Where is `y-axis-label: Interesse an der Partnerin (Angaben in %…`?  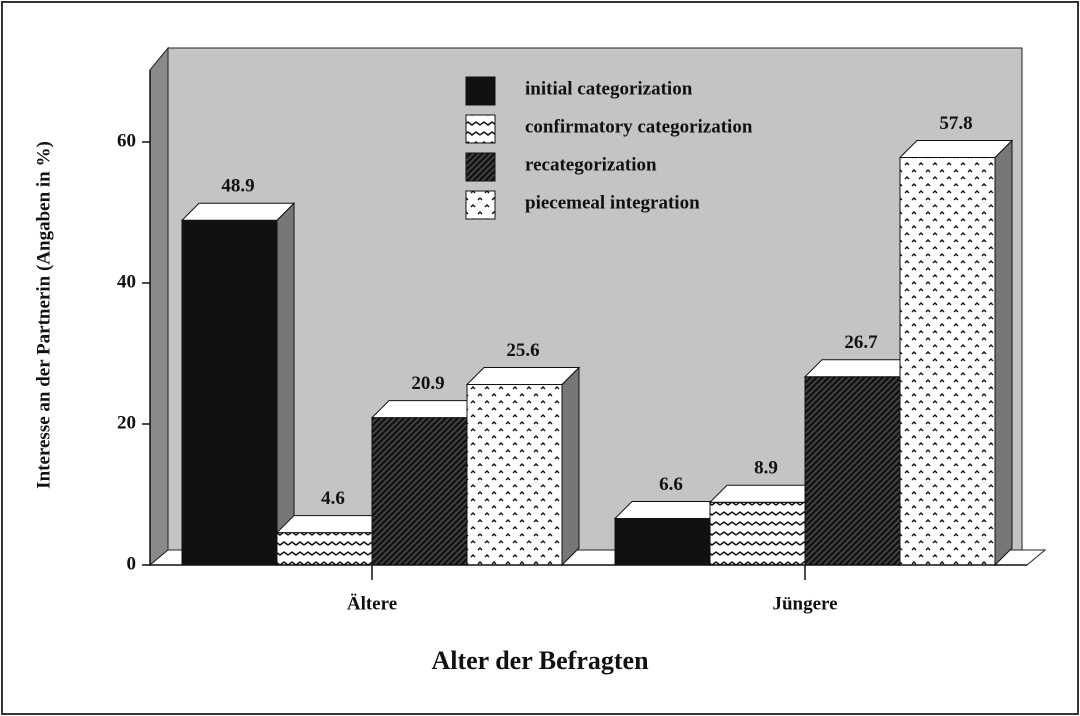
y-axis-label: Interesse an der Partnerin (Angaben in %… is located at coordinates (43, 315).